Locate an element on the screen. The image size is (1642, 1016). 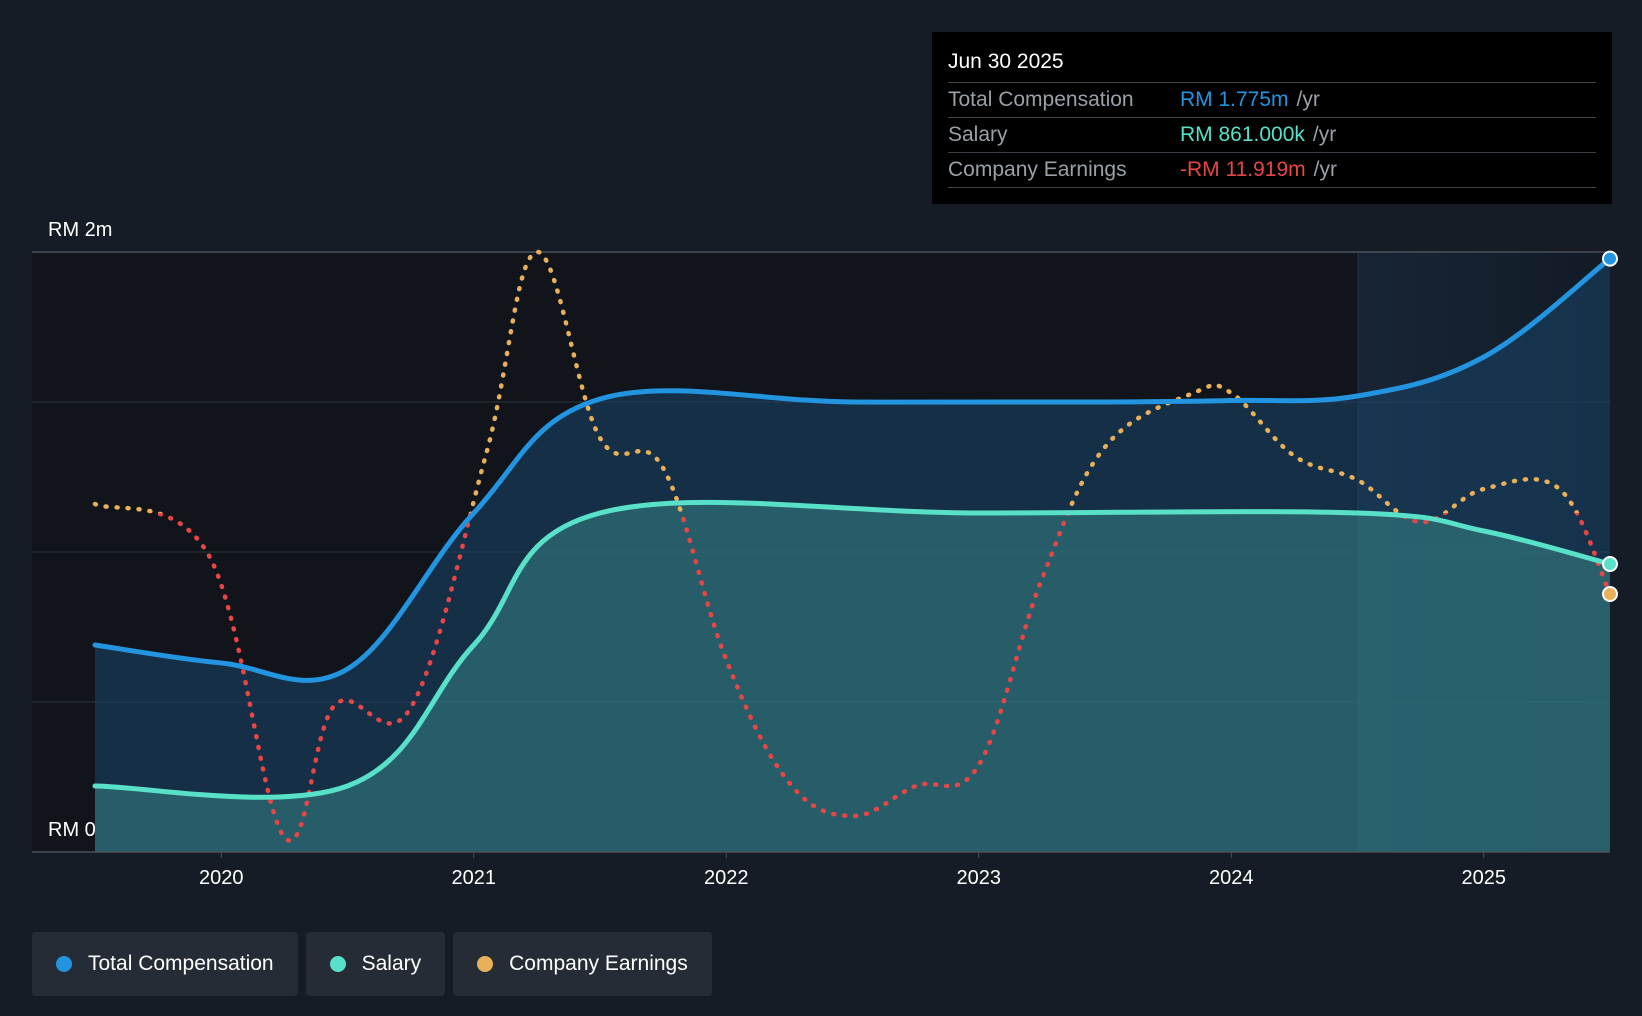
tooltip-row-salary: Salary RM 861.000k /yr is located at coordinates (1272, 135).